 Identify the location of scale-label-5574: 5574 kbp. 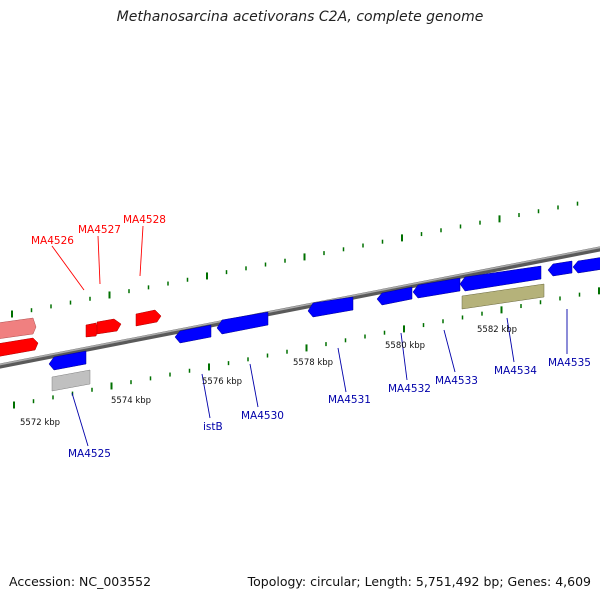
(131, 401).